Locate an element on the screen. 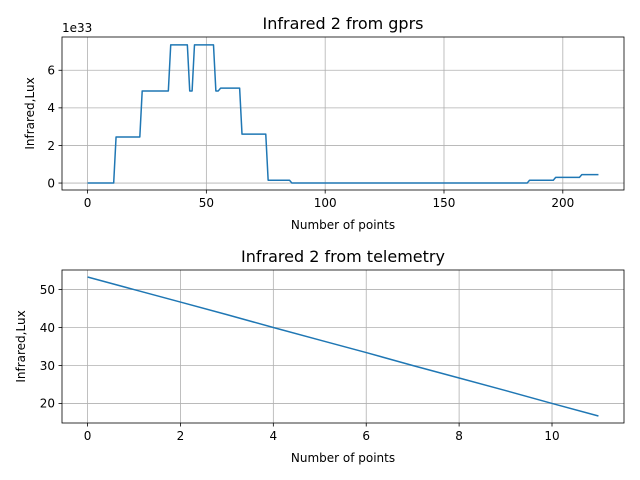 The image size is (640, 480). x-tick-label: 8 is located at coordinates (459, 436).